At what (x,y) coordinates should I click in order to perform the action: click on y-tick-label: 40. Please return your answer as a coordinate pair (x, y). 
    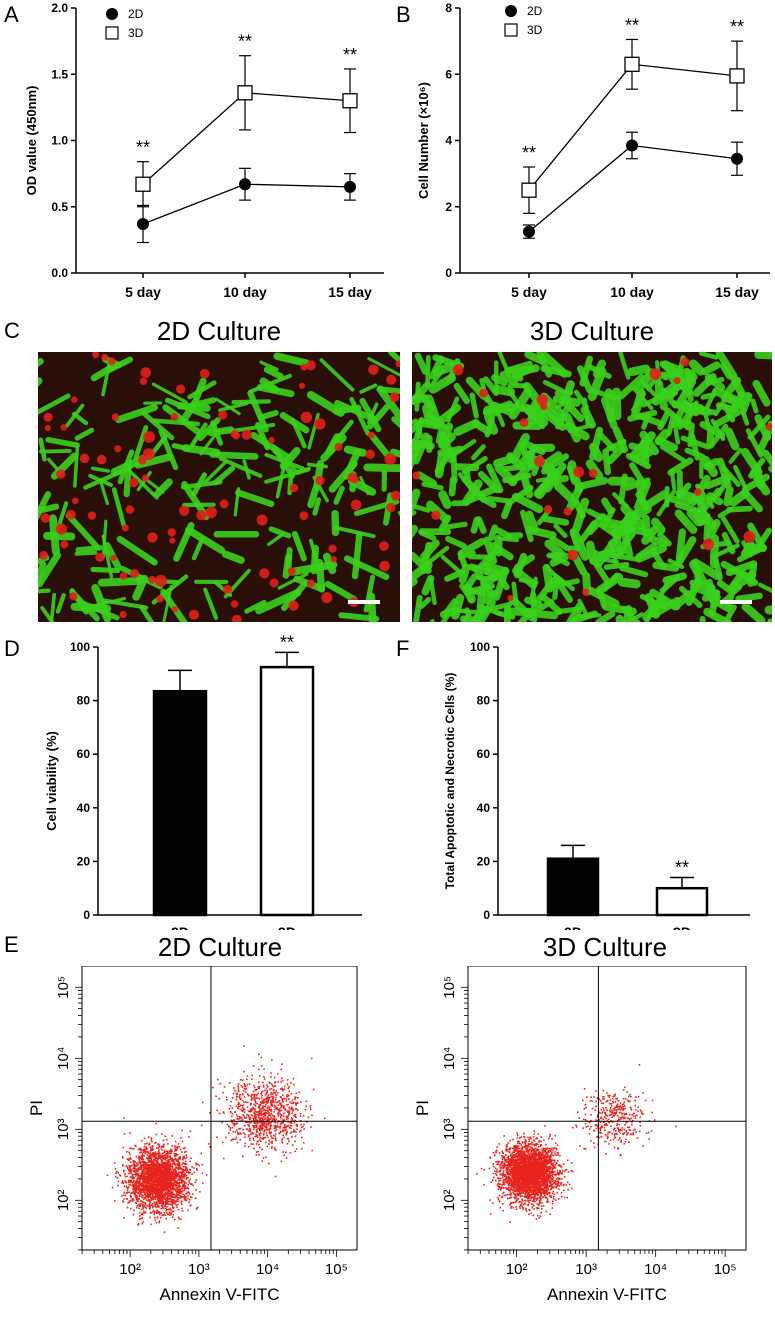
    Looking at the image, I should click on (484, 808).